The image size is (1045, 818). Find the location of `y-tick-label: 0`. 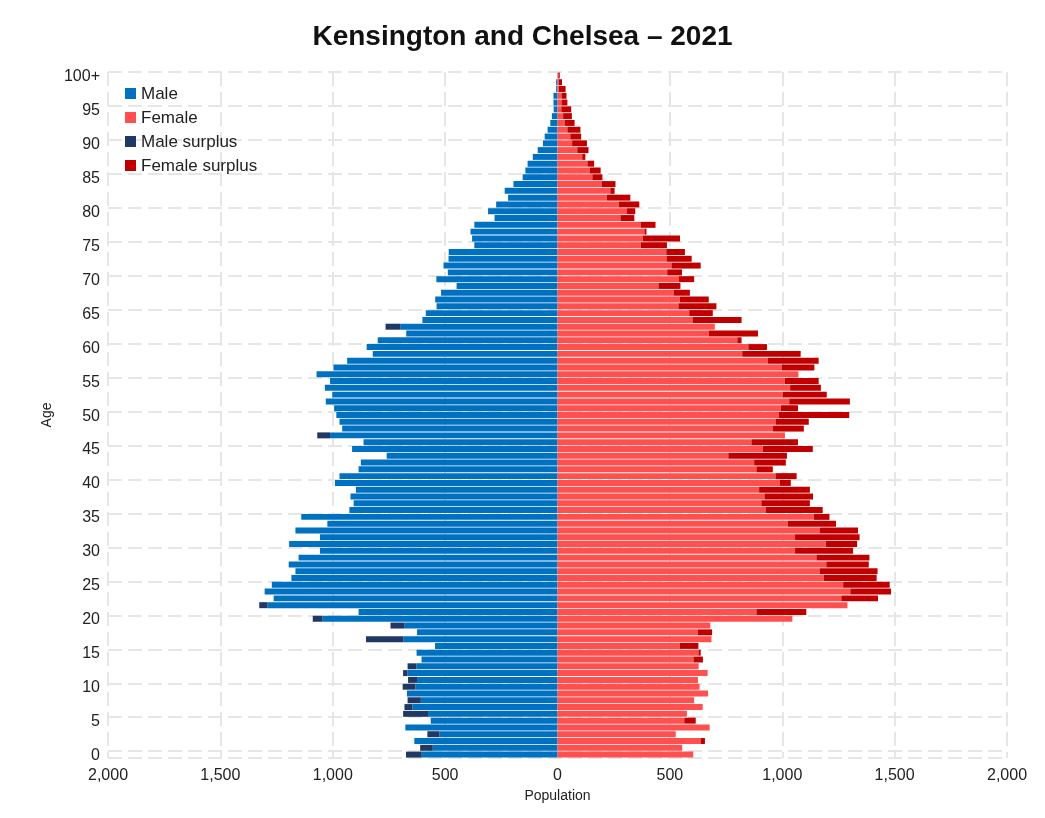

y-tick-label: 0 is located at coordinates (96, 755).